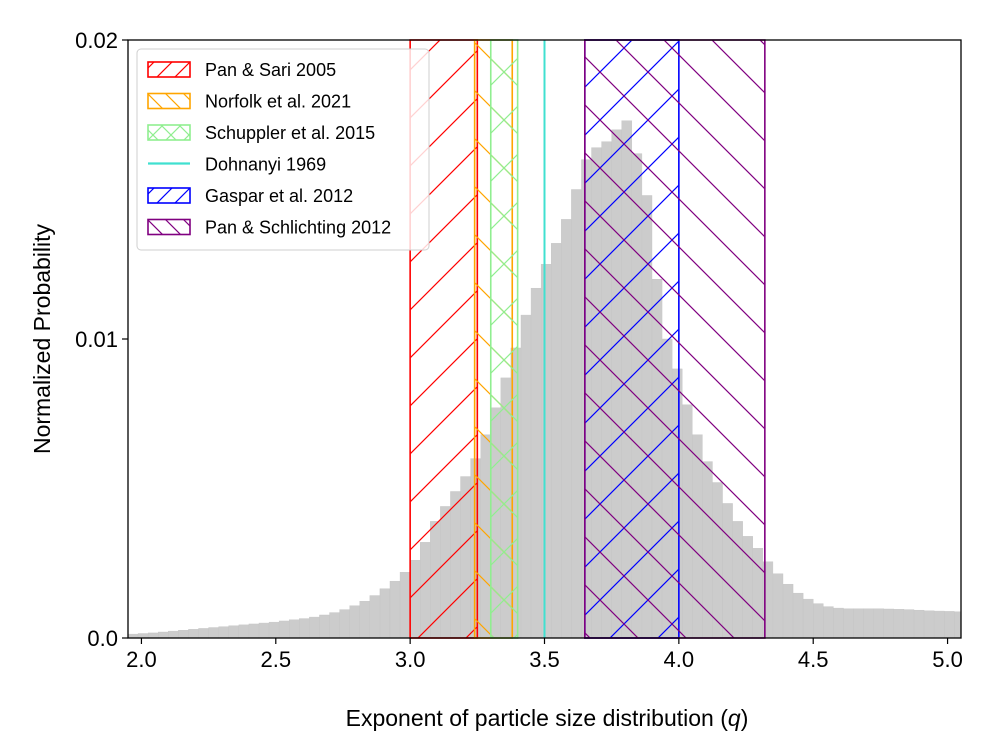 The height and width of the screenshot is (752, 997). What do you see at coordinates (275, 659) in the screenshot?
I see `x-tick-label: 2.5` at bounding box center [275, 659].